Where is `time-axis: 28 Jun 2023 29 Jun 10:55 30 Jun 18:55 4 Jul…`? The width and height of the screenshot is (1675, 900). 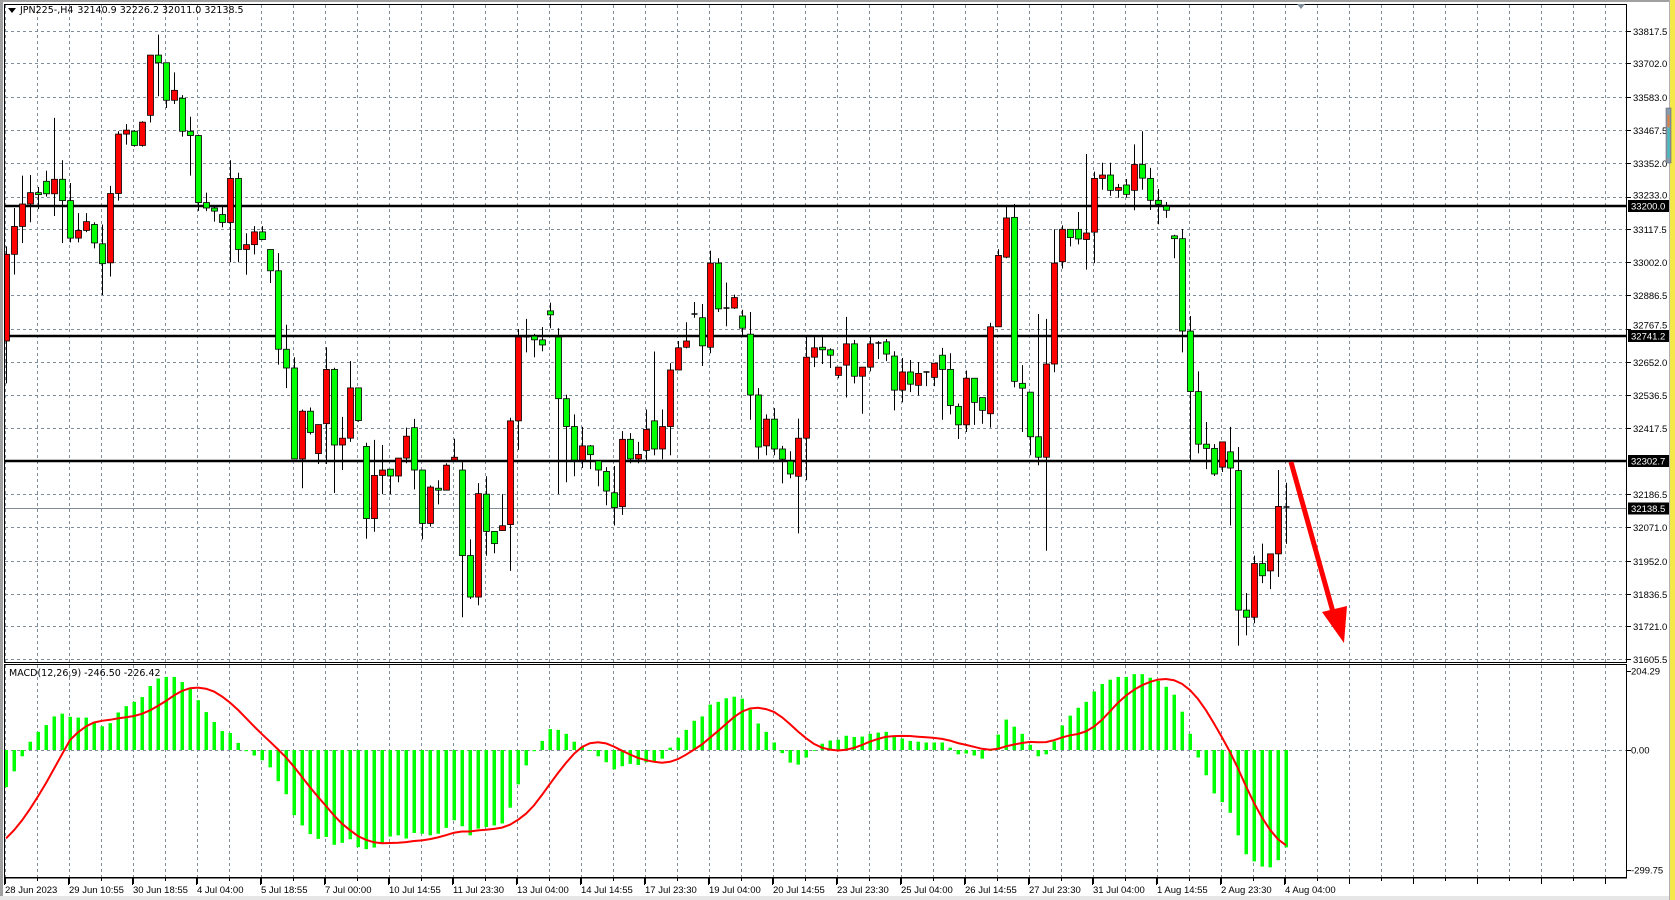 time-axis: 28 Jun 2023 29 Jun 10:55 30 Jun 18:55 4 Jul… is located at coordinates (815, 886).